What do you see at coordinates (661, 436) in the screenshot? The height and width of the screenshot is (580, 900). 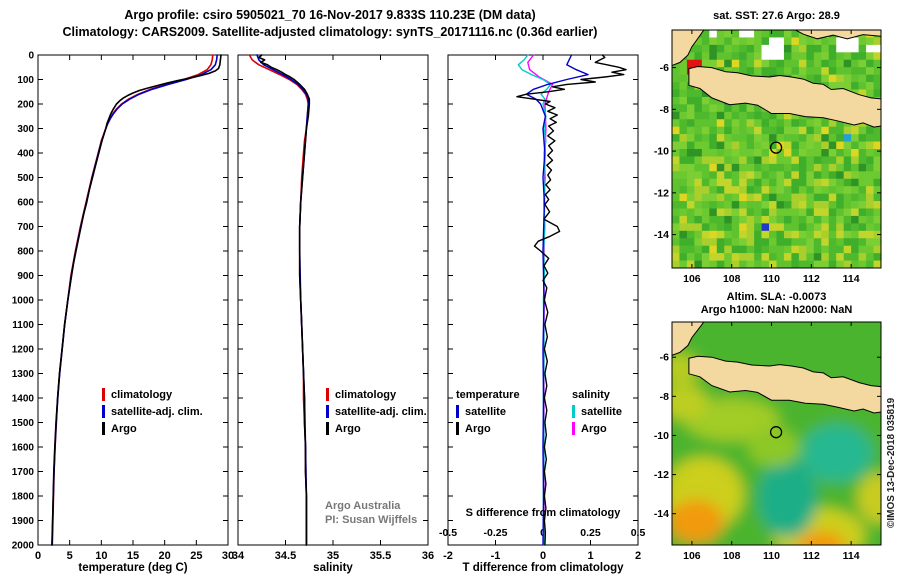 I see `map-y-tick-label: -10` at bounding box center [661, 436].